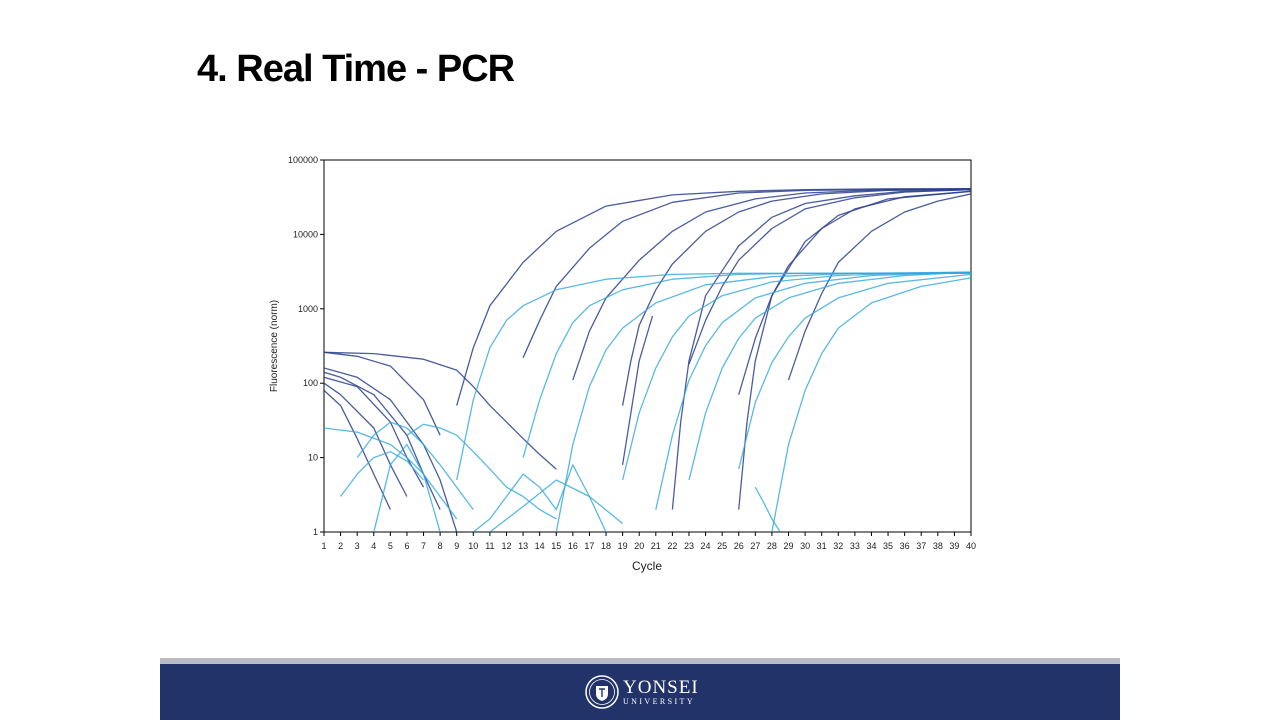 This screenshot has height=720, width=1280. What do you see at coordinates (805, 546) in the screenshot?
I see `x-tick-label: 30` at bounding box center [805, 546].